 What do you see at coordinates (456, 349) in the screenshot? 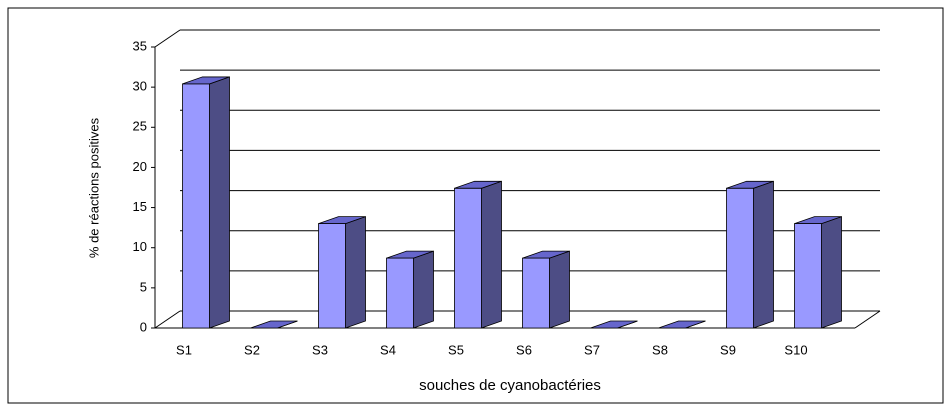
I see `x-tick-label: S5` at bounding box center [456, 349].